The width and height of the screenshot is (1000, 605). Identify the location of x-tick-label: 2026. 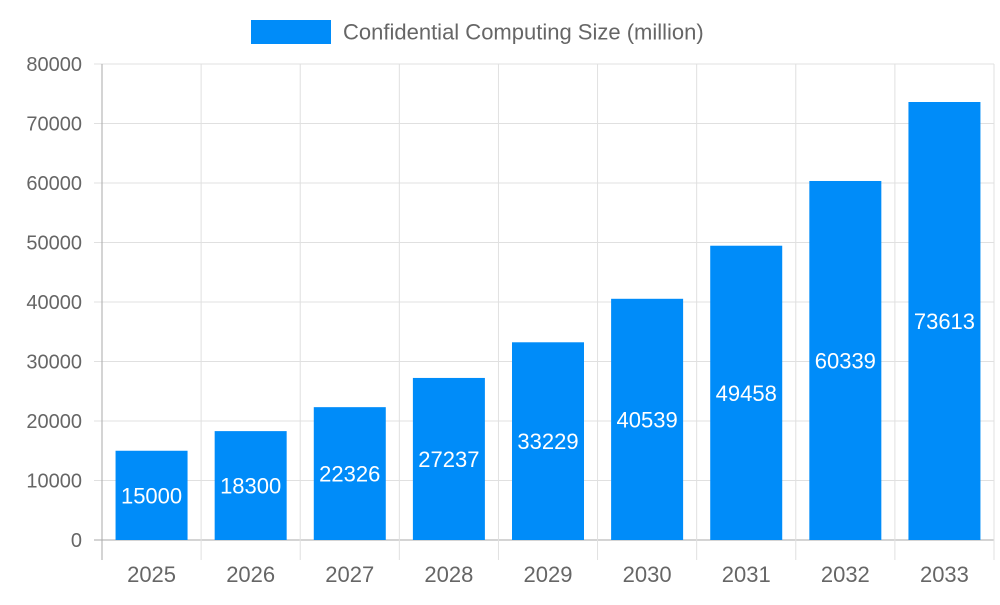
(250, 574).